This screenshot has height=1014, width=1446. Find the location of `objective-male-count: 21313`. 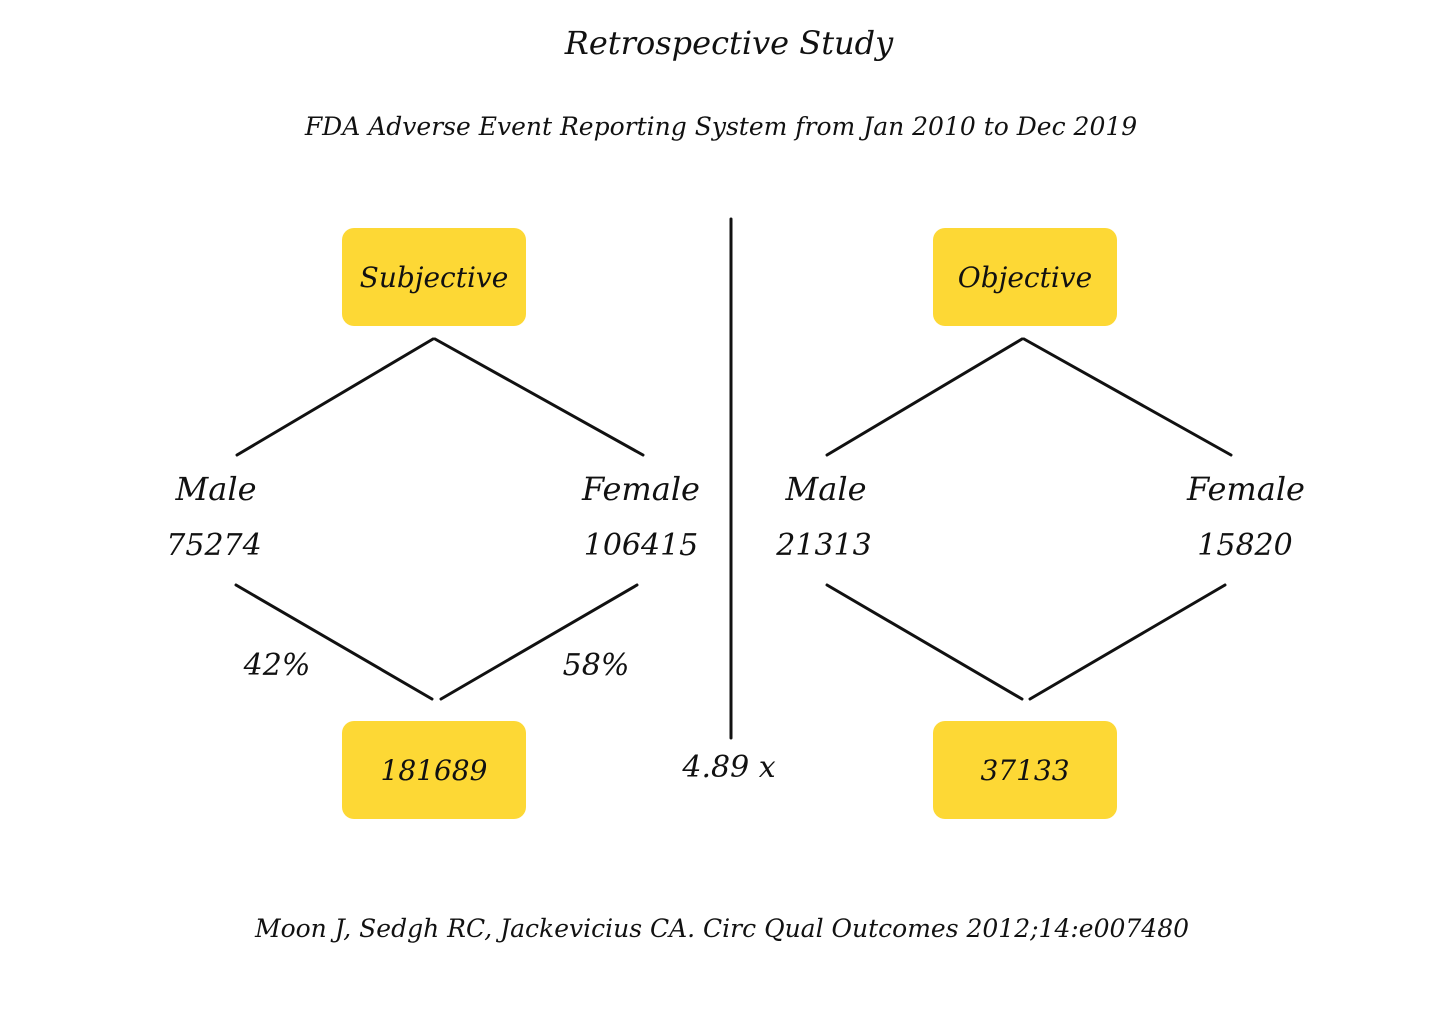

objective-male-count: 21313 is located at coordinates (824, 545).